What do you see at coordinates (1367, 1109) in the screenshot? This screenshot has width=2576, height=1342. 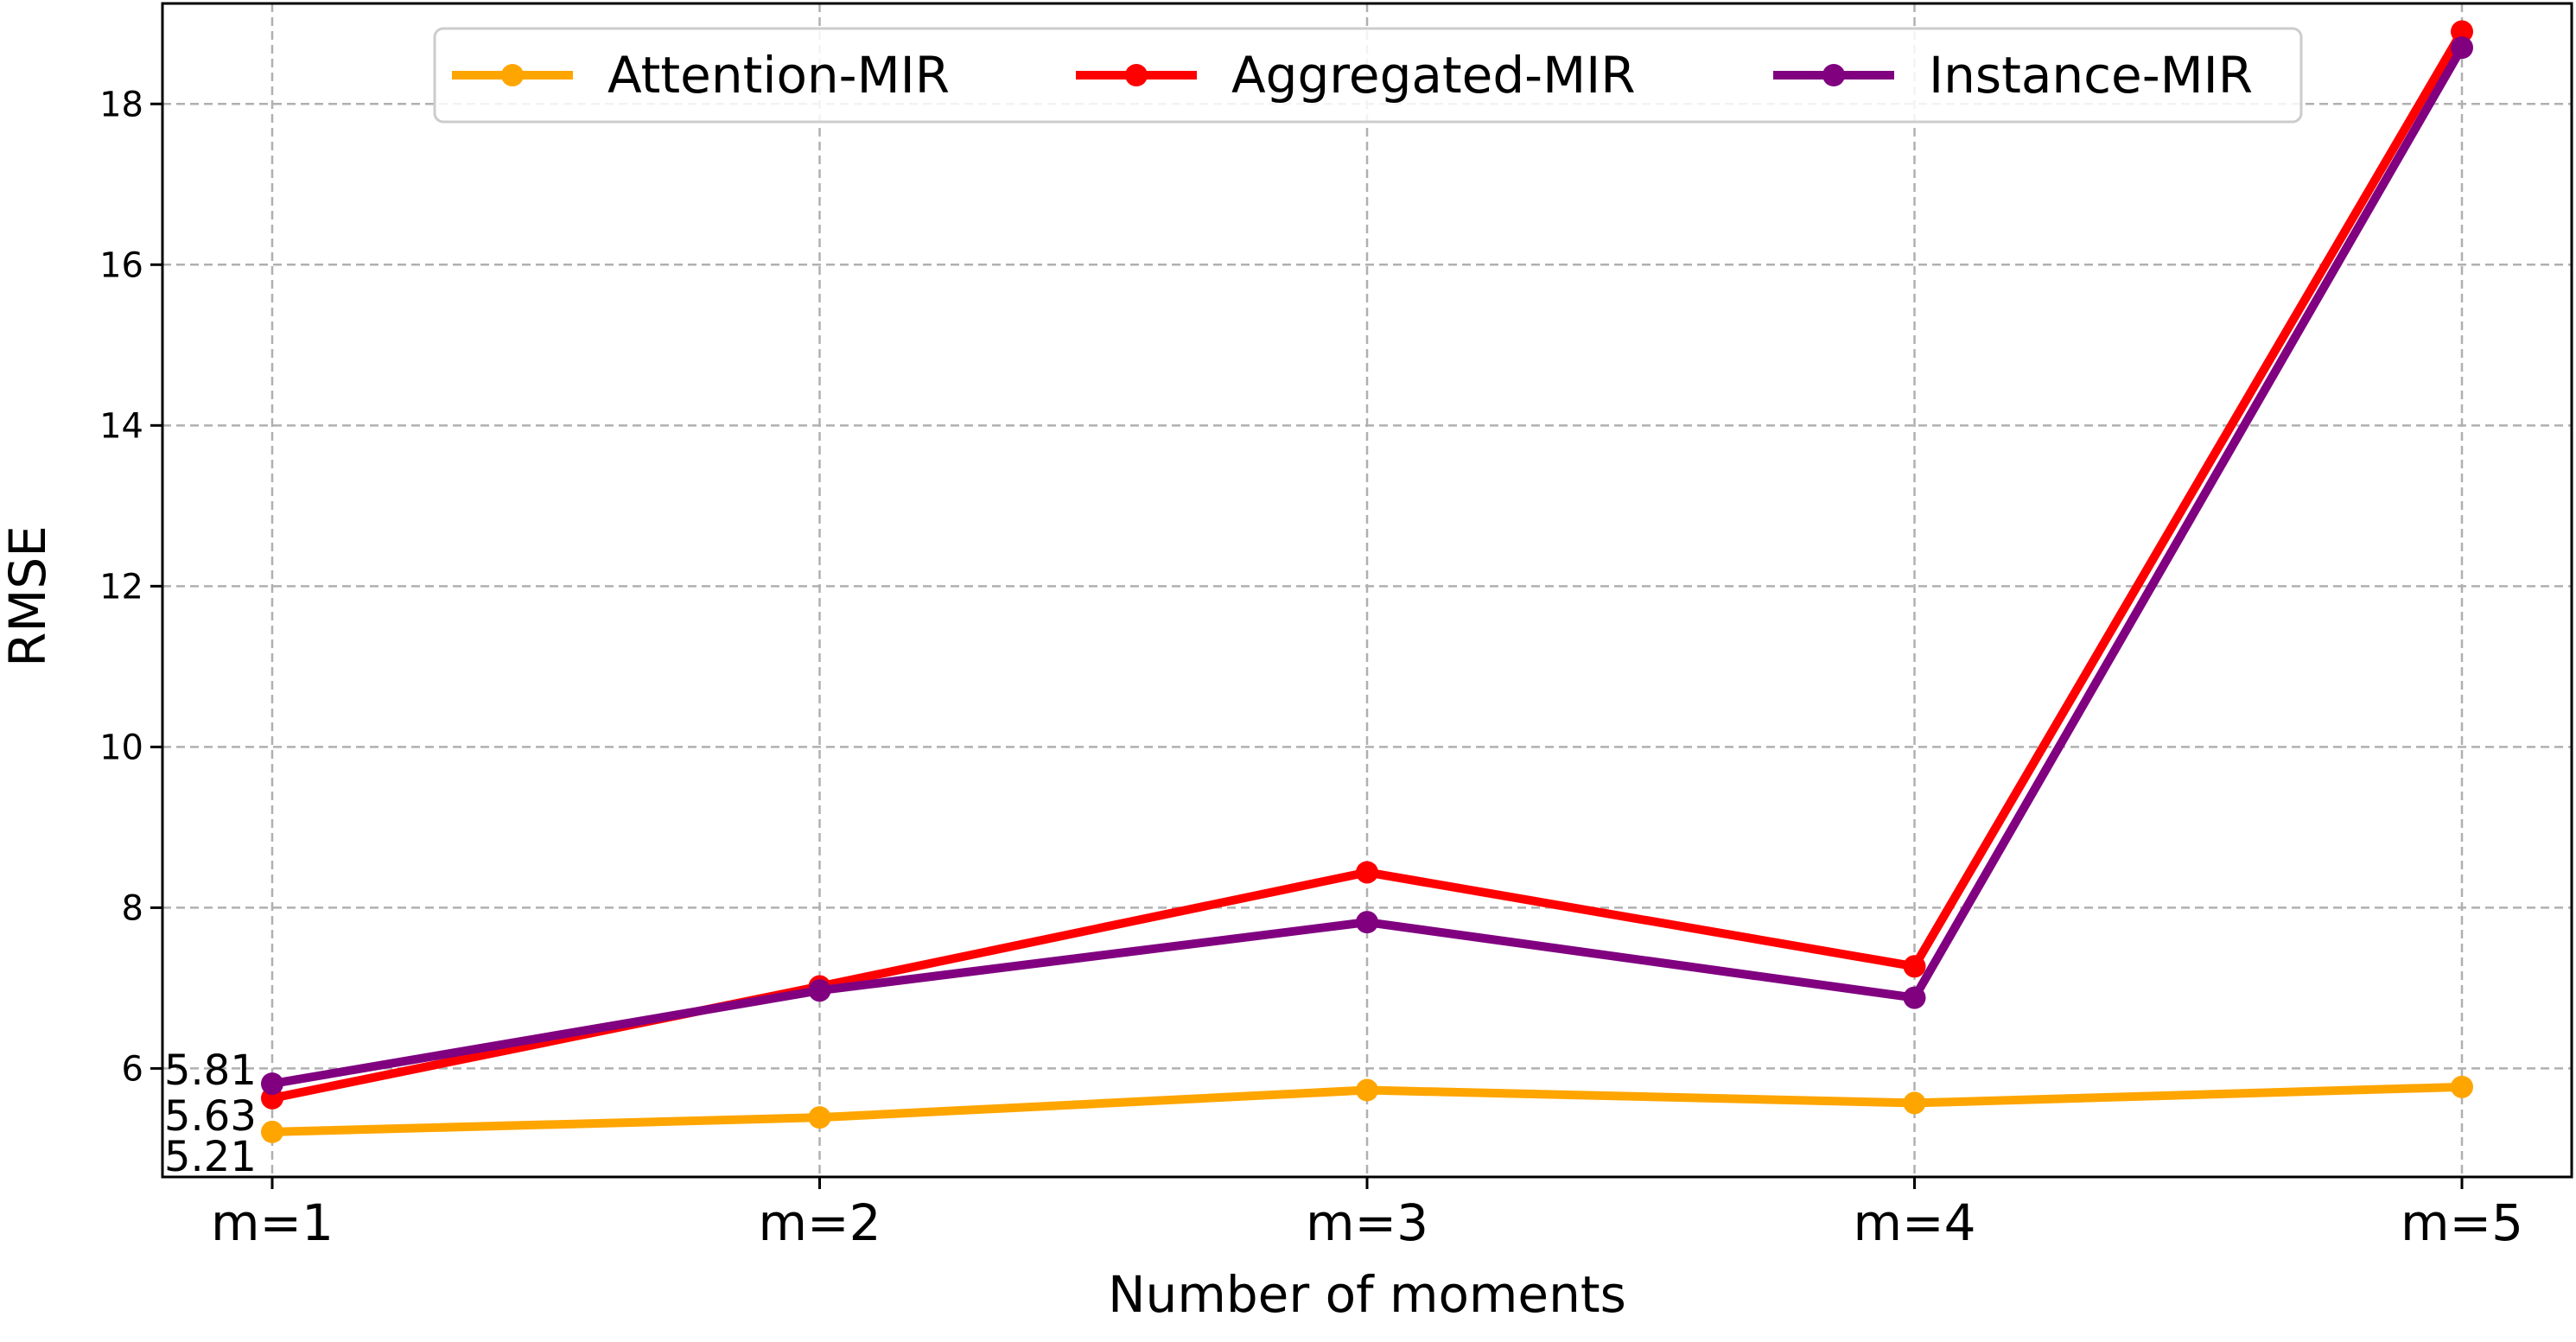 I see `series-attention-mir` at bounding box center [1367, 1109].